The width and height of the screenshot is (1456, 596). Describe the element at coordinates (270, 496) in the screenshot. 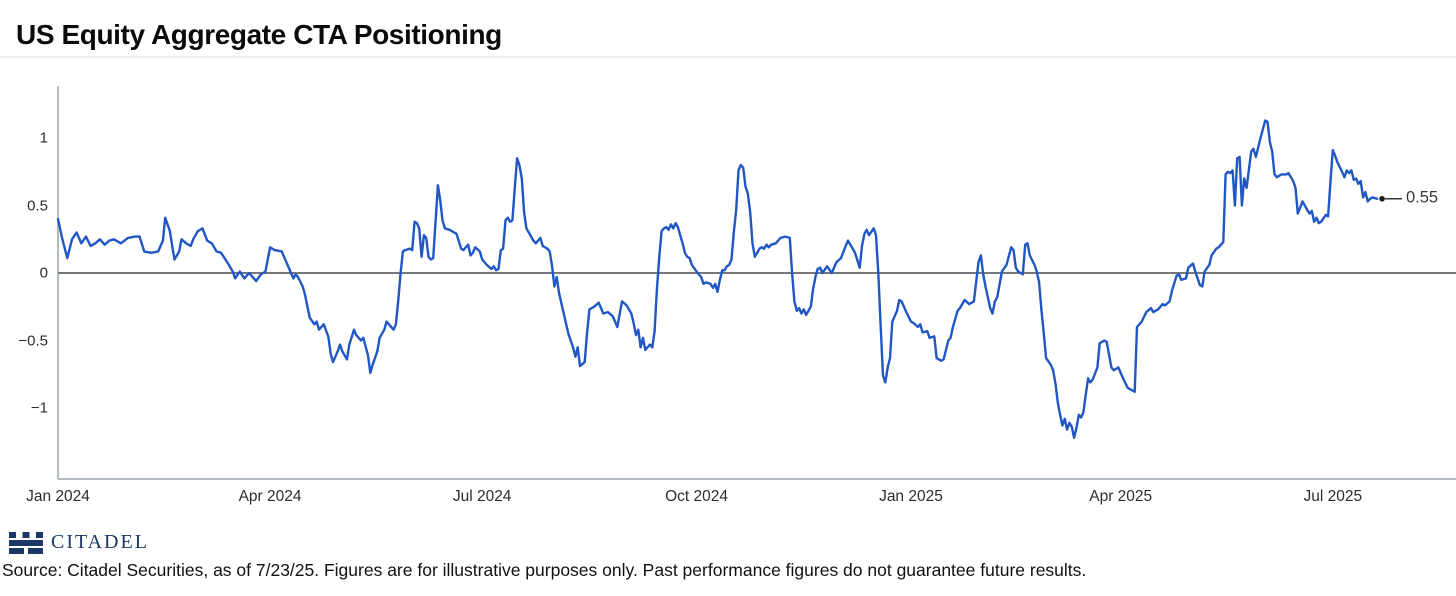

I see `x-tick-label: Apr 2024` at that location.